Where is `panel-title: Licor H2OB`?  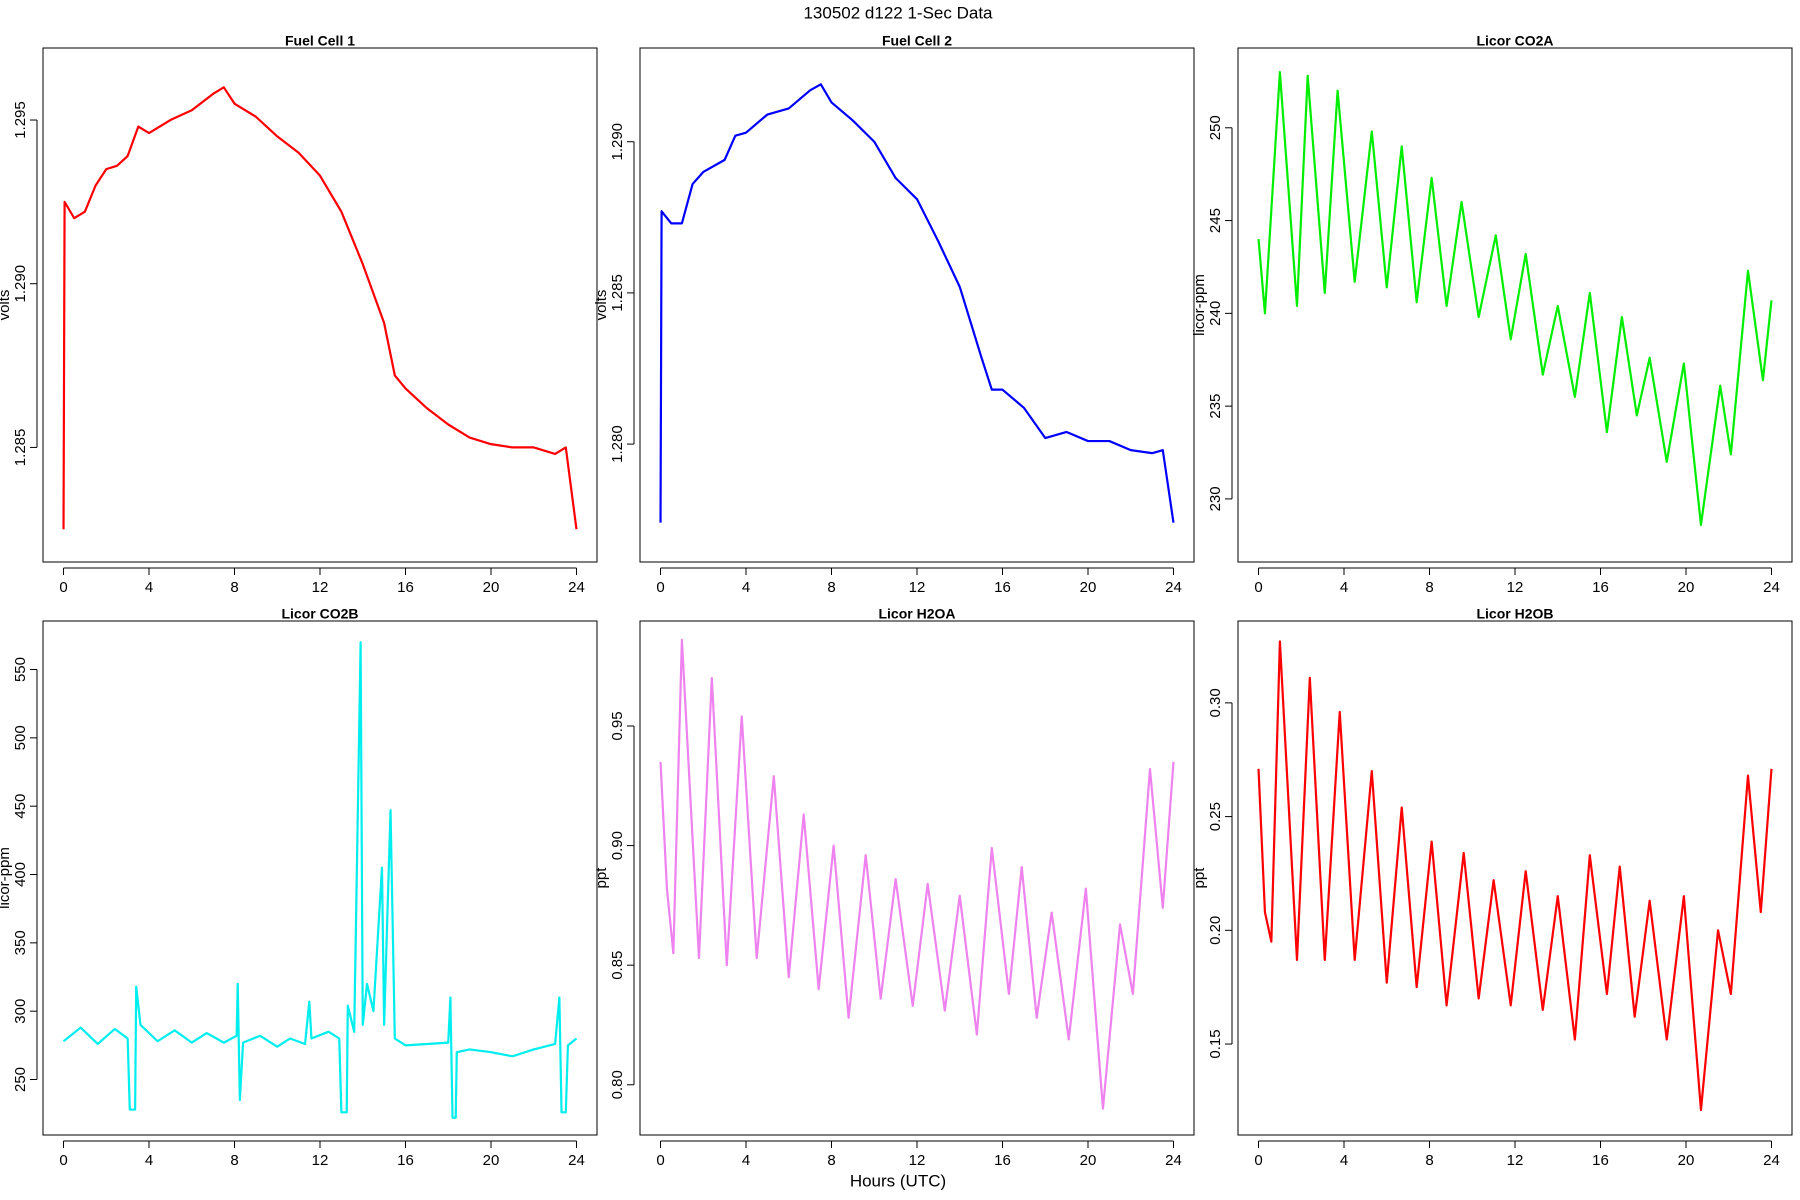 panel-title: Licor H2OB is located at coordinates (1514, 614).